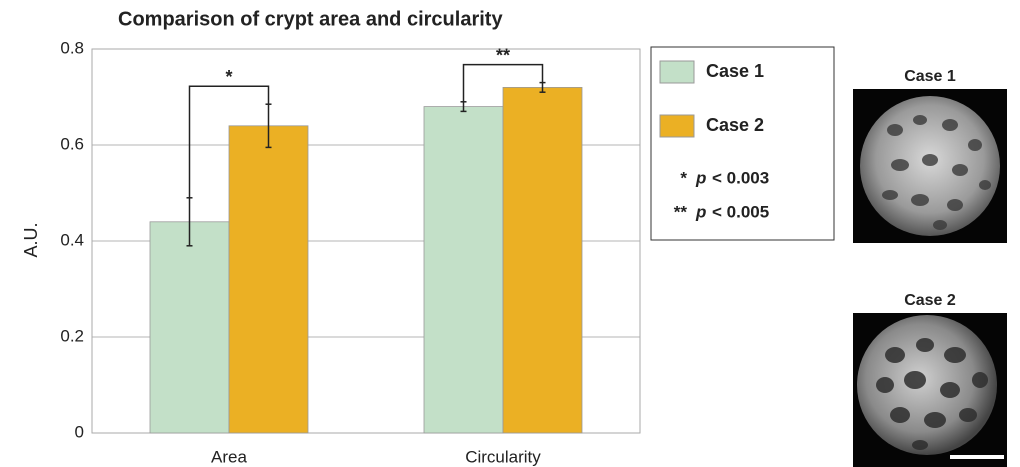 This screenshot has width=1020, height=467. What do you see at coordinates (930, 300) in the screenshot?
I see `image-title: Case 2` at bounding box center [930, 300].